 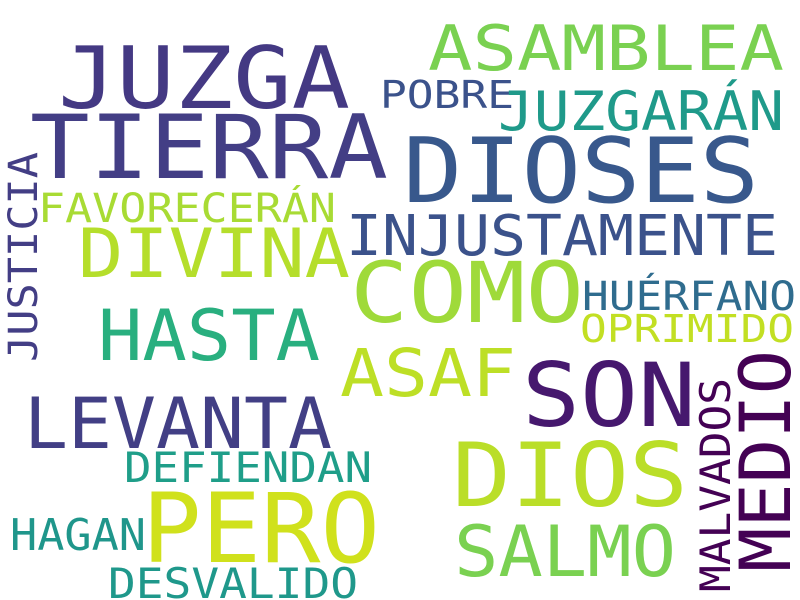 I want to click on word-pero: PERO, so click(x=261, y=529).